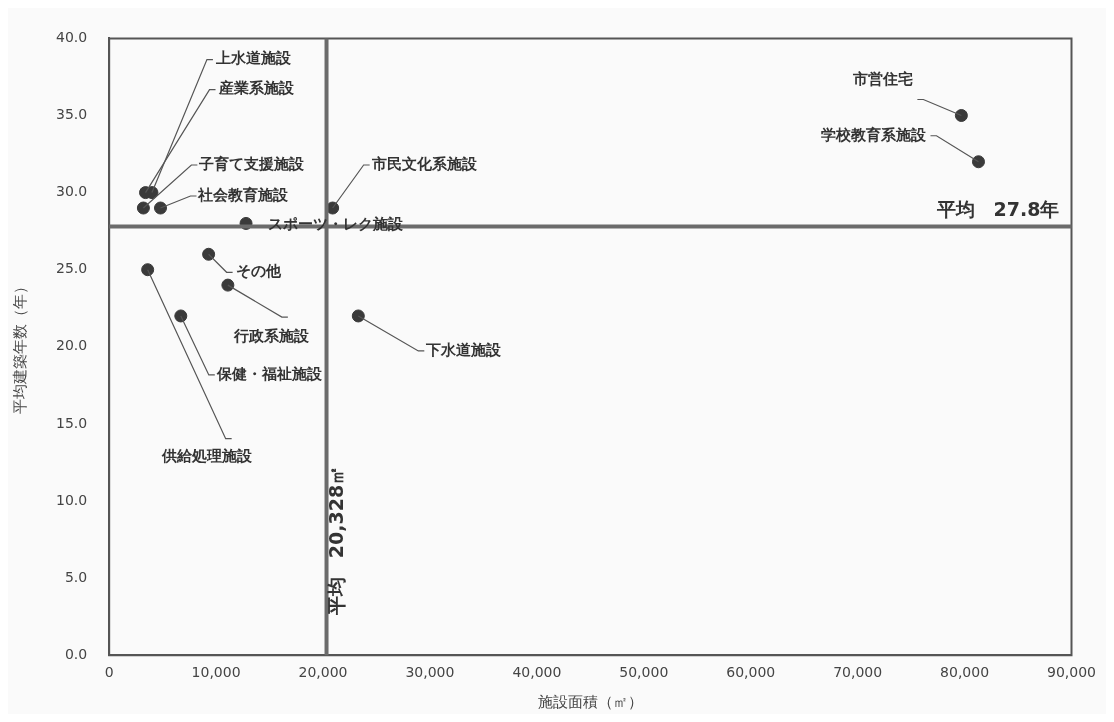 The image size is (1114, 722). I want to click on x-axis-title: 施設面積（㎡）, so click(590, 701).